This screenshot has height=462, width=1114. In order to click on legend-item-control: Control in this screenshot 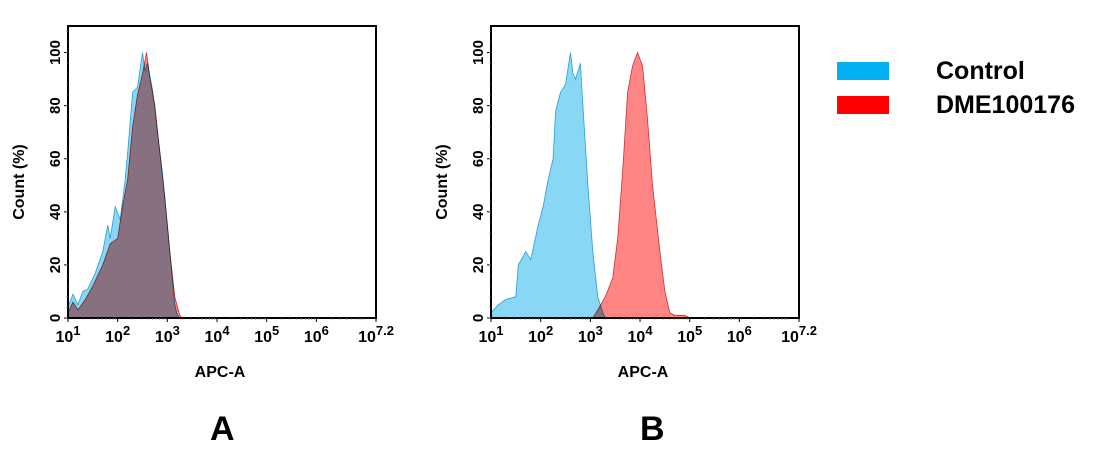, I will do `click(956, 71)`.